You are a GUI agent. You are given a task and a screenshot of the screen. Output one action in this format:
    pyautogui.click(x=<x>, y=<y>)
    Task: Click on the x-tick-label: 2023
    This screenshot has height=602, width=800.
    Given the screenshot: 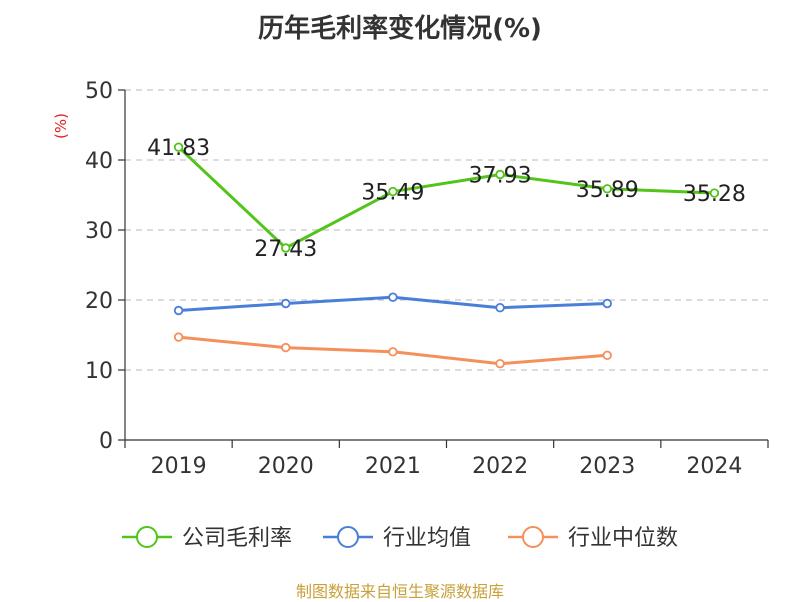 What is the action you would take?
    pyautogui.click(x=607, y=466)
    